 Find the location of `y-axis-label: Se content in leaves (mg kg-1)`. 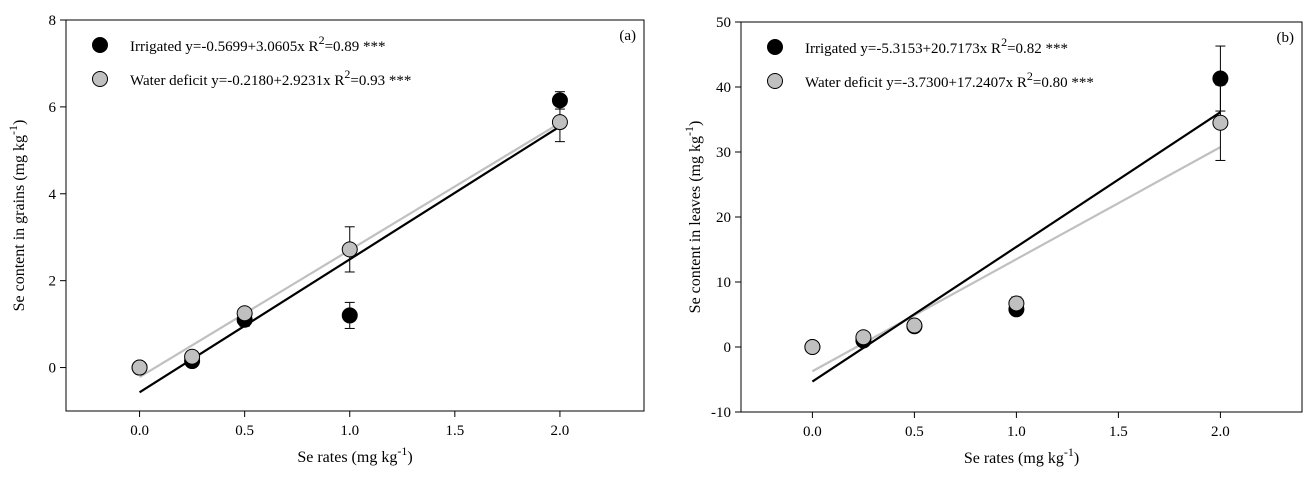

y-axis-label: Se content in leaves (mg kg-1) is located at coordinates (693, 217).